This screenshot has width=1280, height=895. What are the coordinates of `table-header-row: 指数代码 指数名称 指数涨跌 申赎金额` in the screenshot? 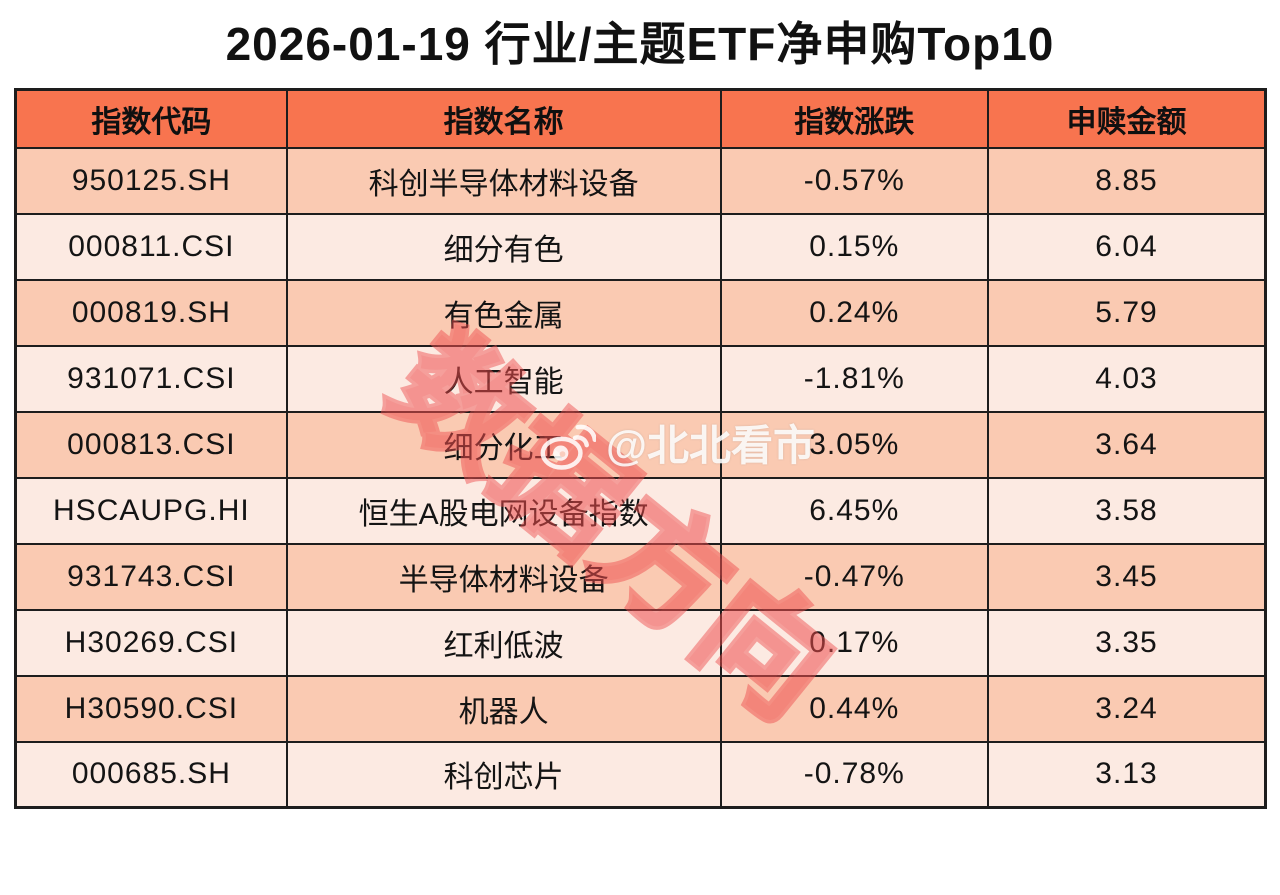 It's located at (640, 118).